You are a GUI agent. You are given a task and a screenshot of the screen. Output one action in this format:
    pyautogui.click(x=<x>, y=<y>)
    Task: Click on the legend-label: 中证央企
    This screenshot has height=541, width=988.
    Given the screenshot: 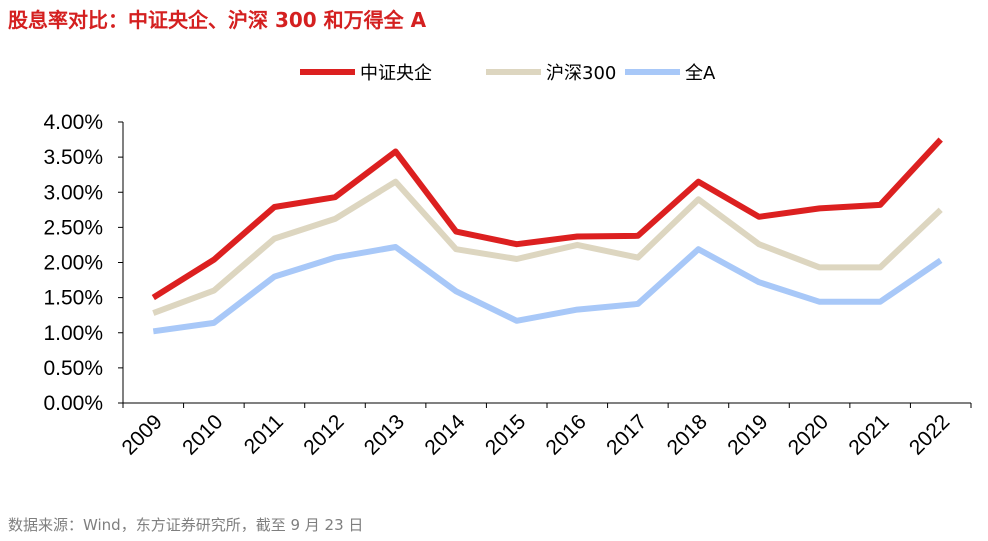 What is the action you would take?
    pyautogui.click(x=396, y=73)
    